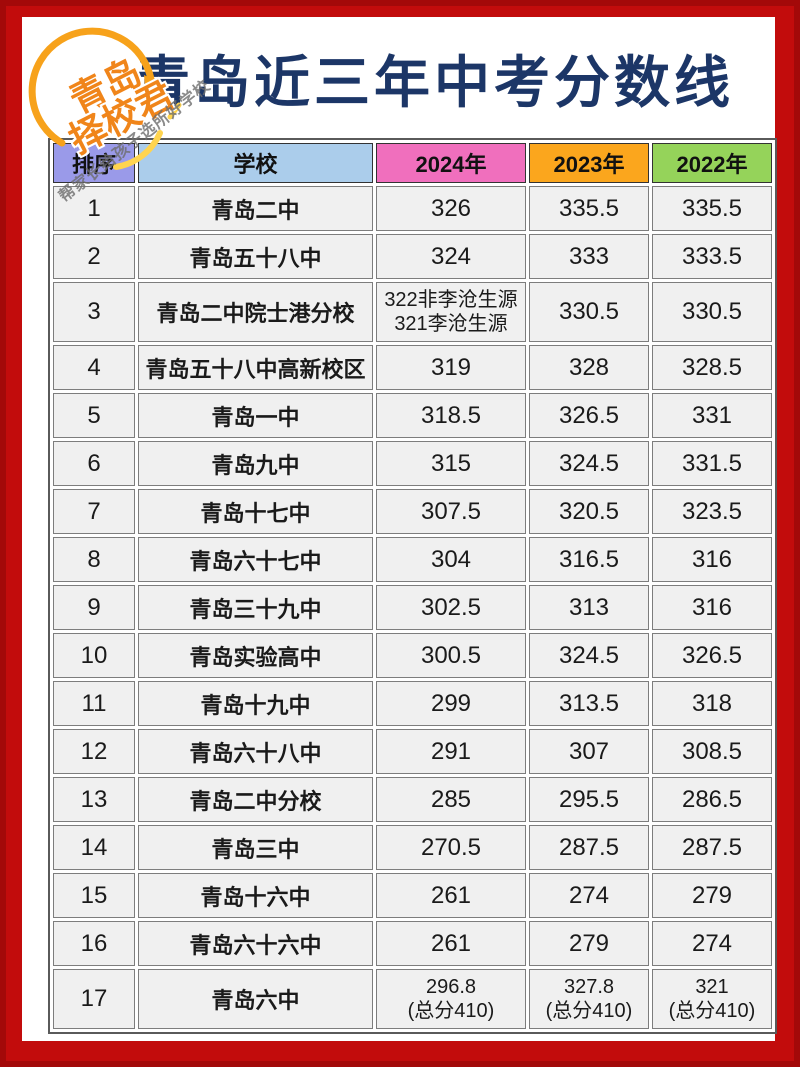 This screenshot has width=800, height=1067. I want to click on rank-cell: 5, so click(94, 415).